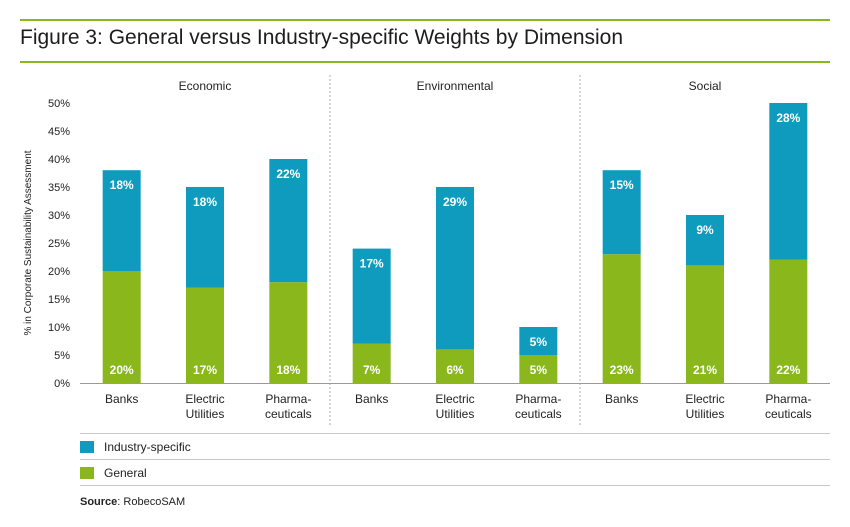  I want to click on group-header: Social, so click(705, 86).